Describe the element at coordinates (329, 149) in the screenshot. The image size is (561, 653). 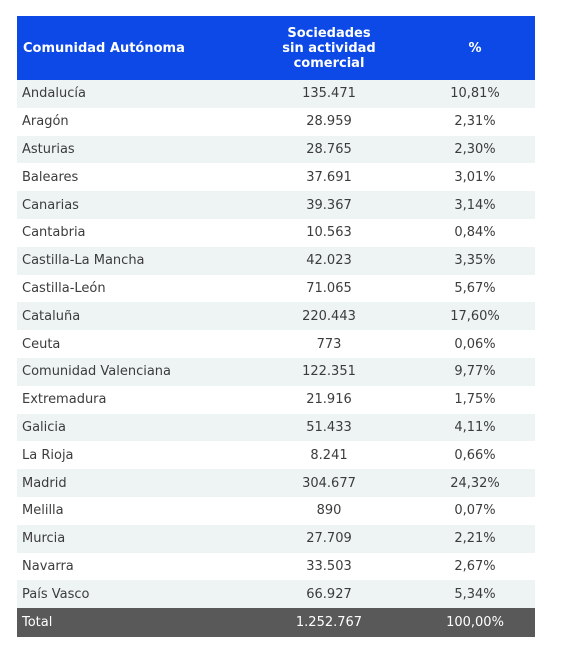
I see `companies-cell: 28.765` at that location.